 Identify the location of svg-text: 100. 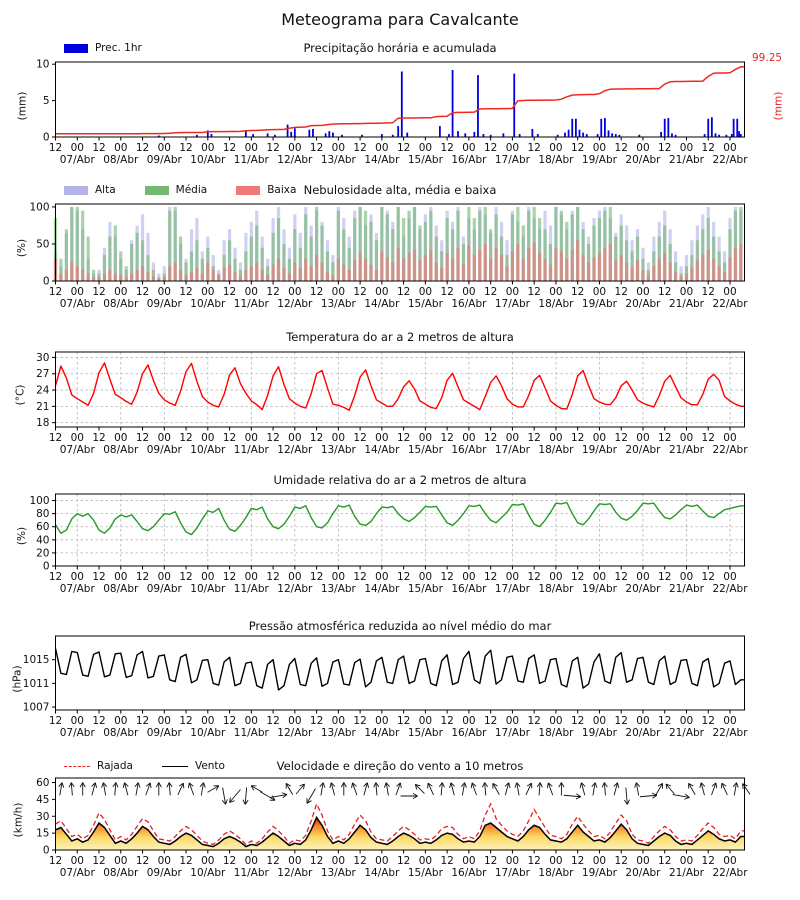
(39, 501).